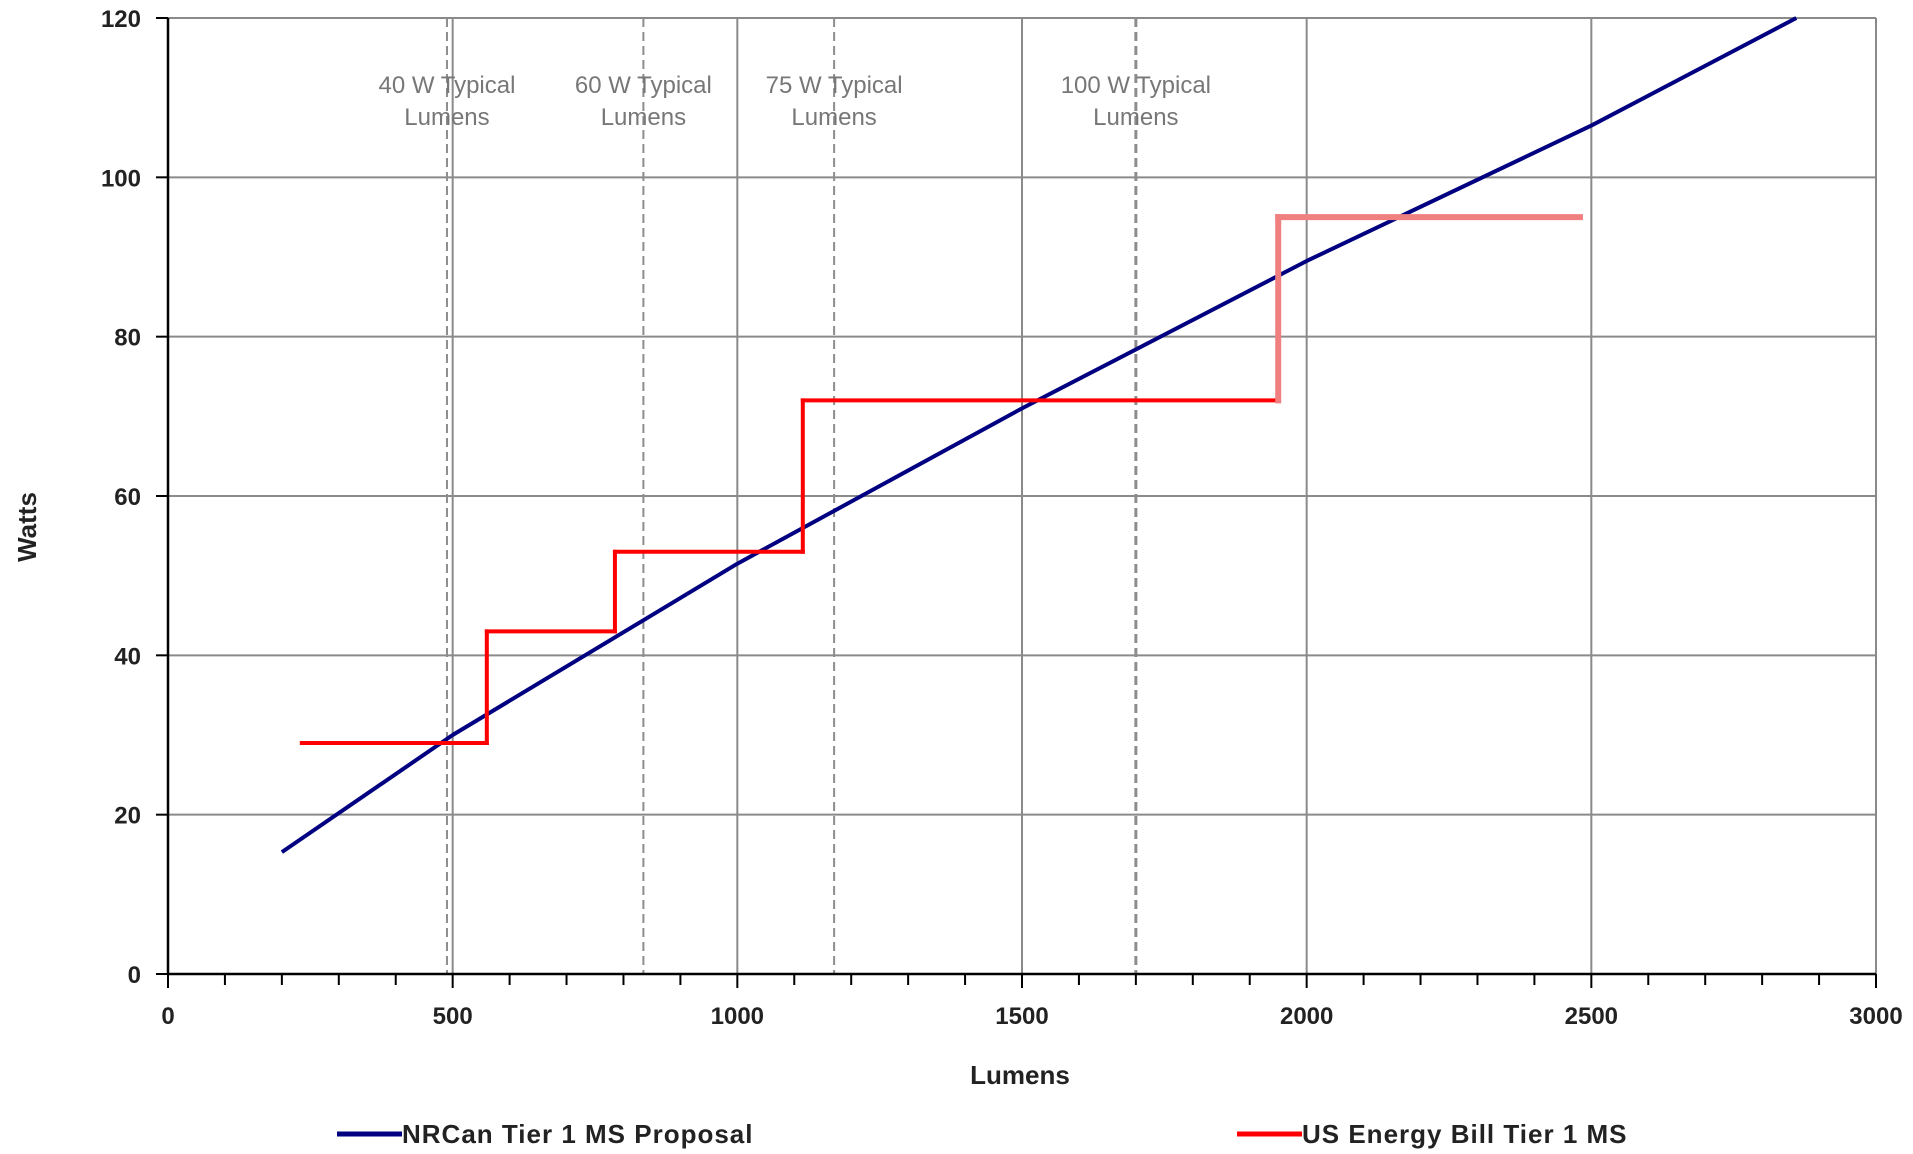  What do you see at coordinates (1875, 1016) in the screenshot?
I see `x-tick-label-6: 3000` at bounding box center [1875, 1016].